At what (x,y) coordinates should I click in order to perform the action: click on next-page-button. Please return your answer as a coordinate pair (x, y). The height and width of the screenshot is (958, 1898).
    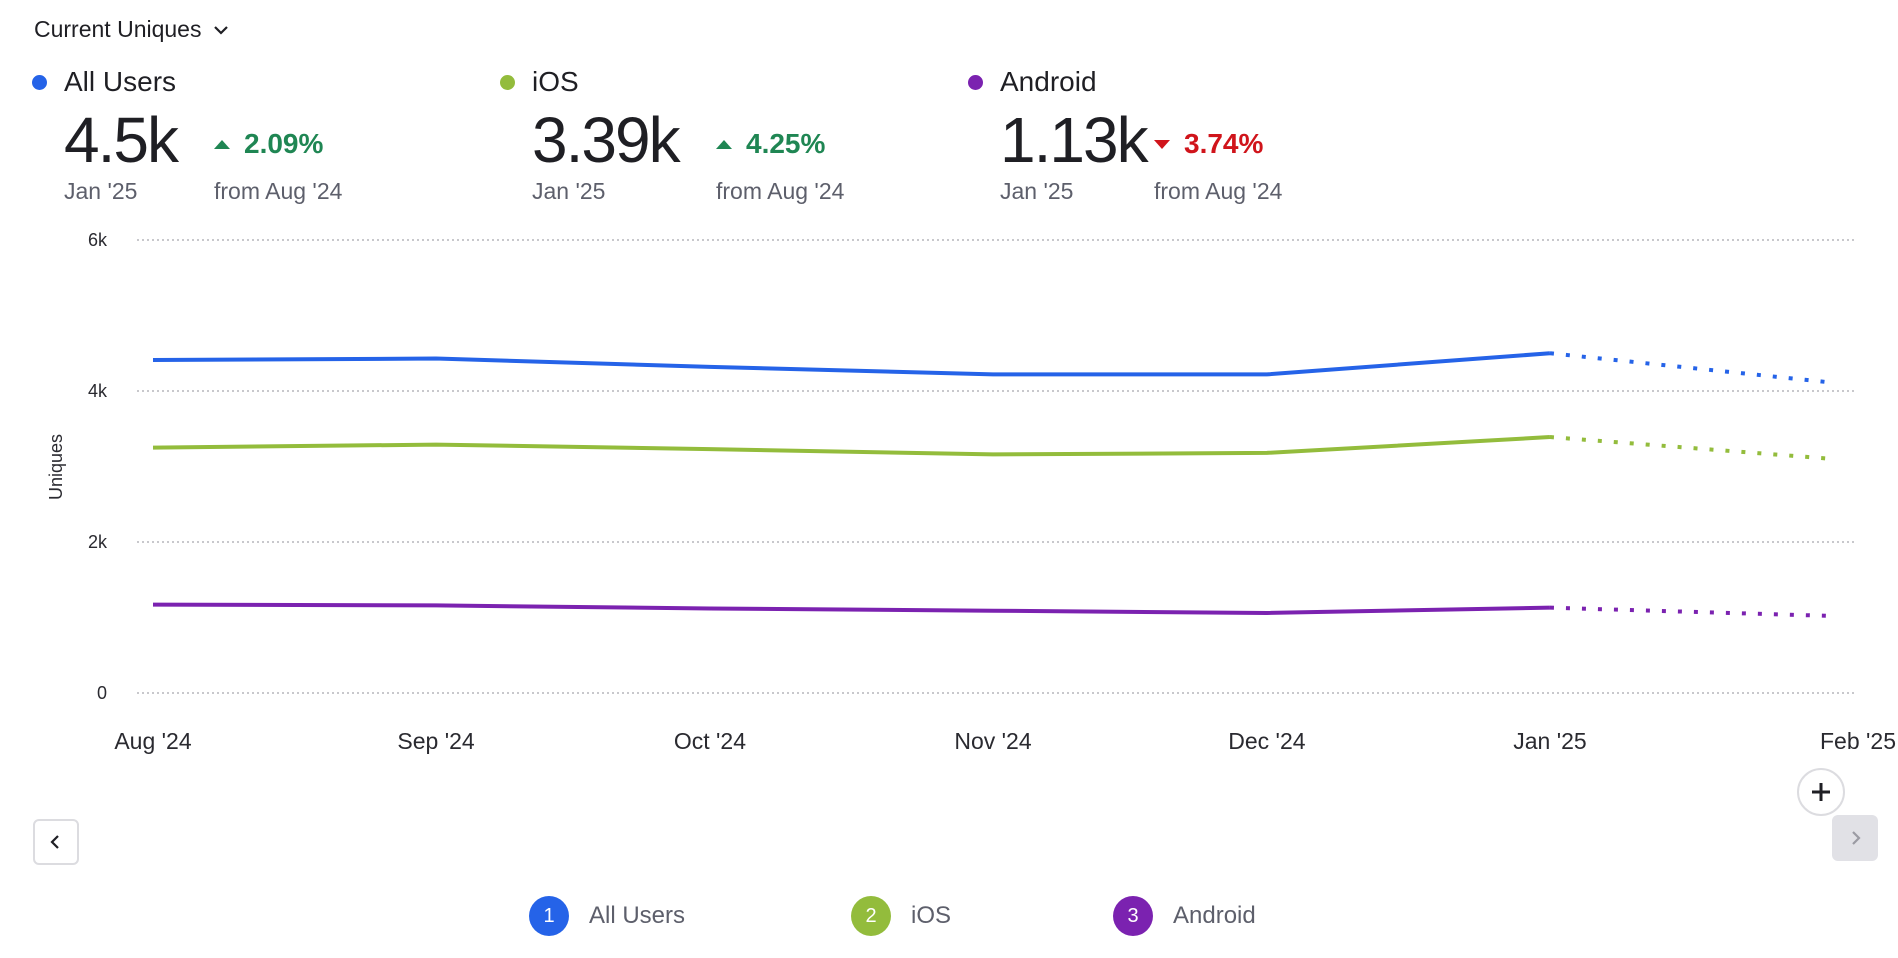
    Looking at the image, I should click on (1855, 838).